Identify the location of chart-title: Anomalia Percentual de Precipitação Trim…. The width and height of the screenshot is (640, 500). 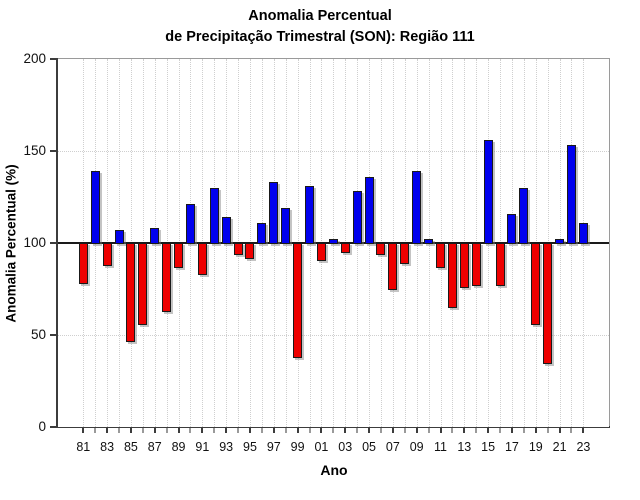
(320, 27).